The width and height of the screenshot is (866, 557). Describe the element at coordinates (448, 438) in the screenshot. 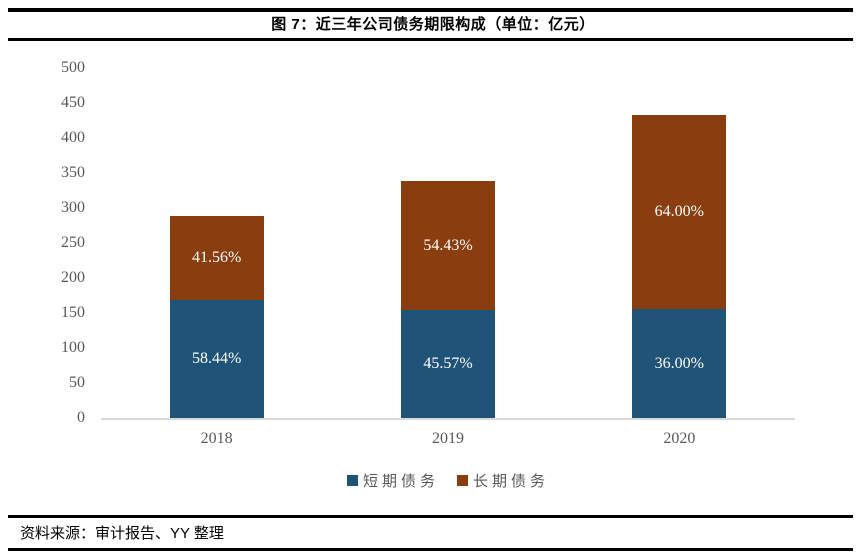

I see `x-axis-category-label: 2019` at that location.